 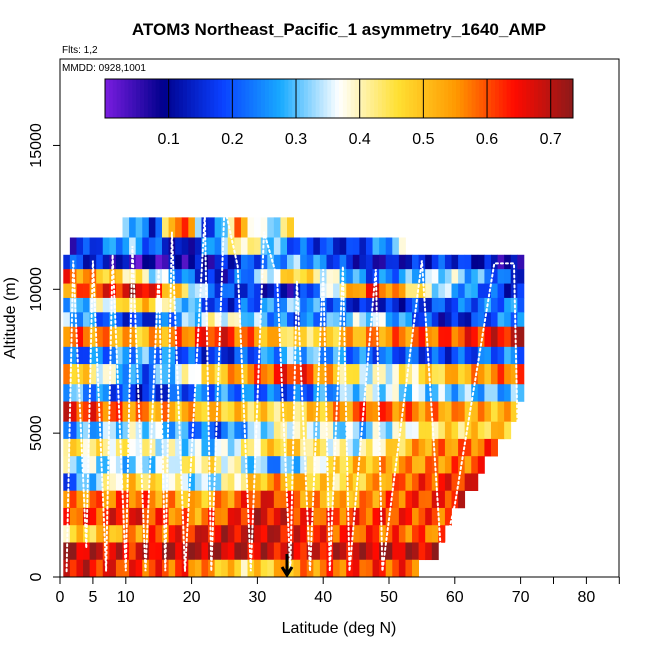 I want to click on position-marker, so click(x=287, y=565).